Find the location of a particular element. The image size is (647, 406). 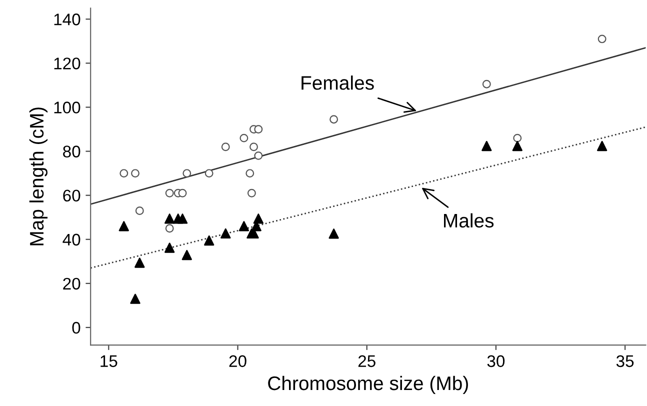

y-tick-label: 0 is located at coordinates (76, 328).